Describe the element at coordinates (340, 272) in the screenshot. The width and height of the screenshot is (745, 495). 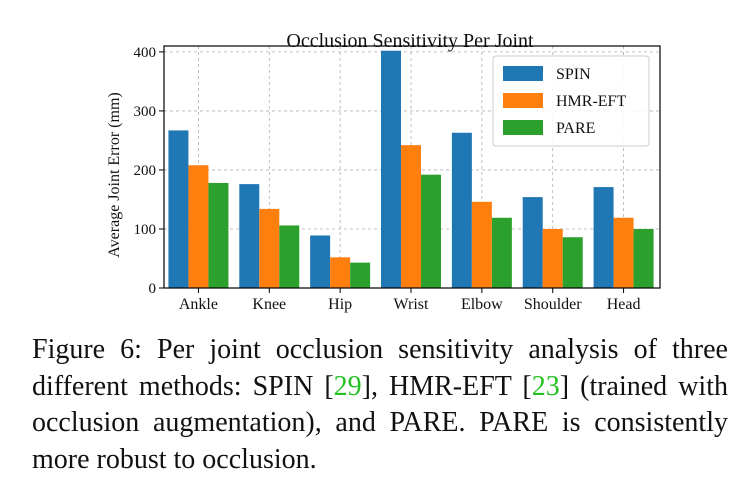
I see `bar-hmr-eft-hip` at that location.